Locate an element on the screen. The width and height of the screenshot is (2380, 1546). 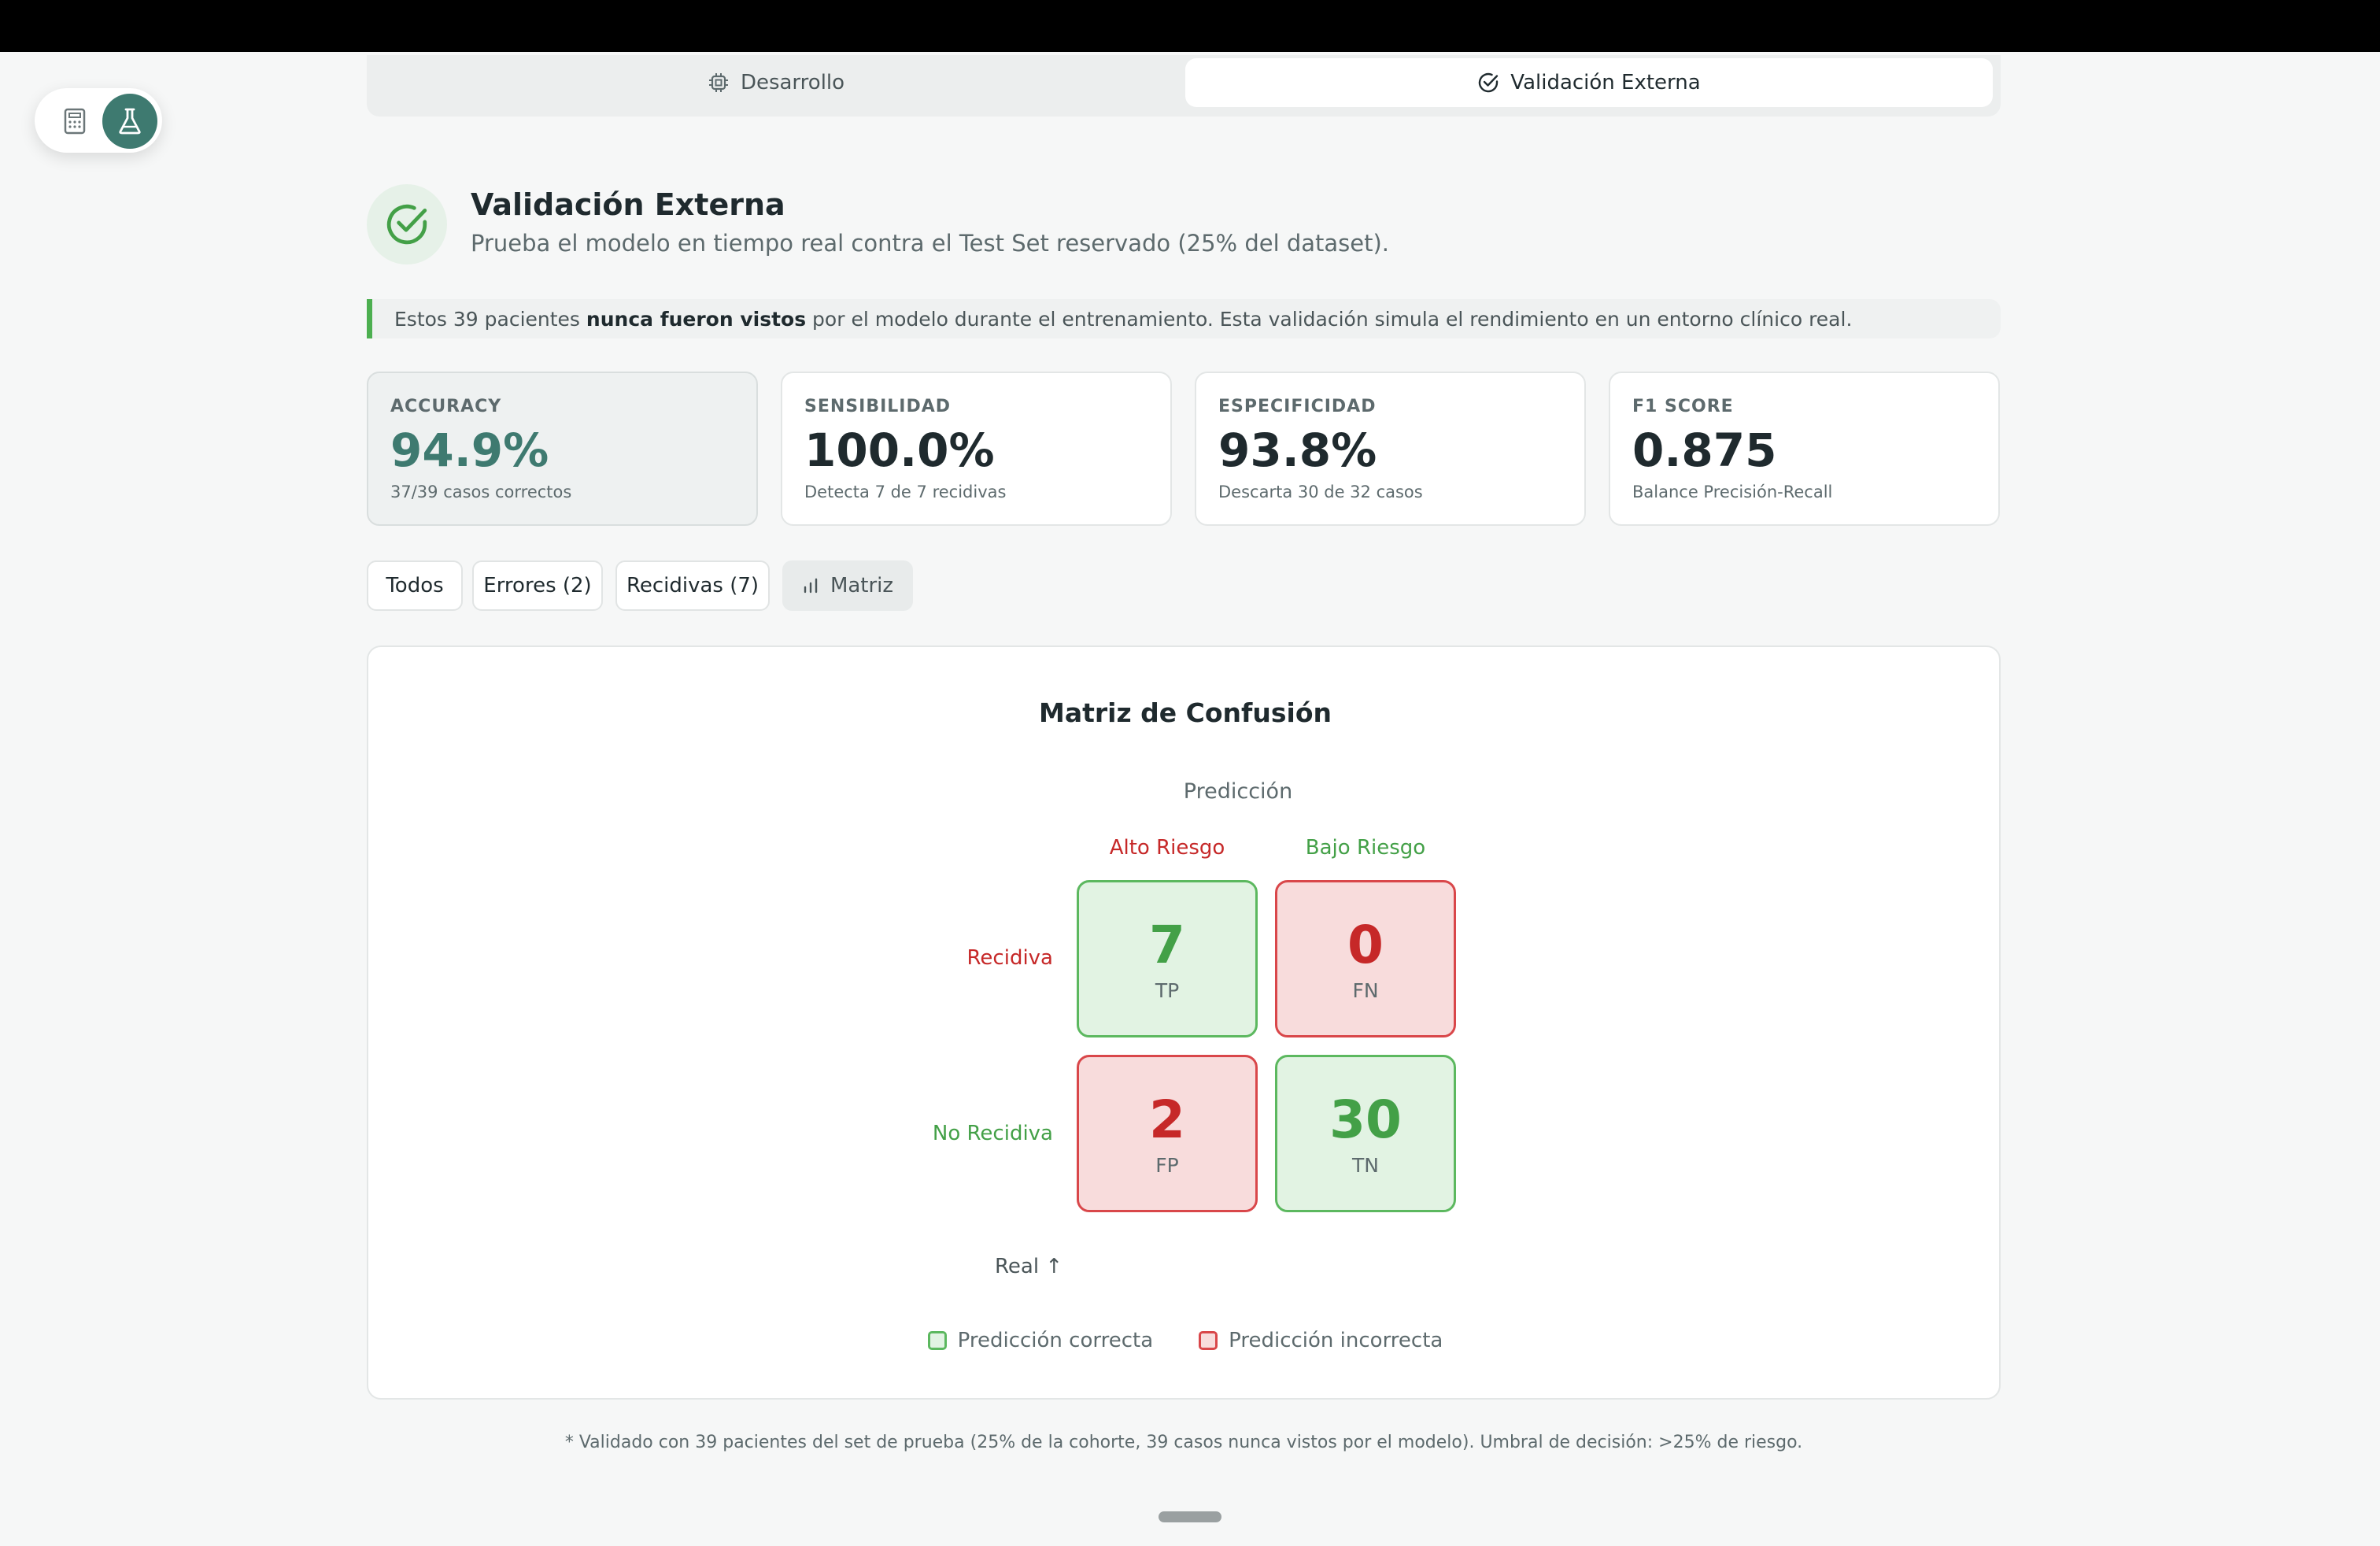
filter-errores-button: Errores (2) is located at coordinates (537, 585).